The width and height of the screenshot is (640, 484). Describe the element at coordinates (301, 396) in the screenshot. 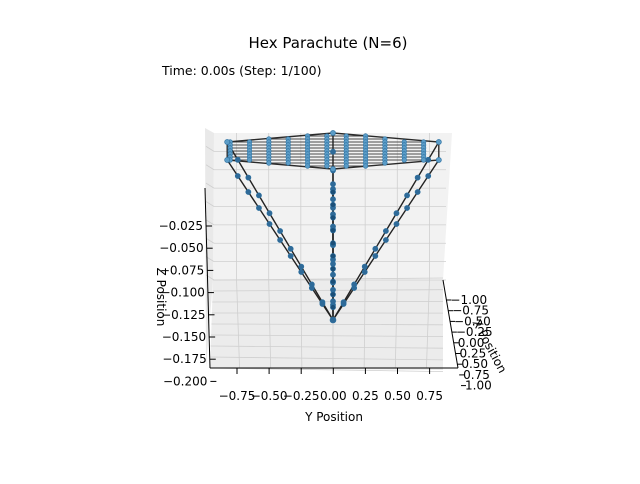

I see `y-tick-label: −0.25` at that location.